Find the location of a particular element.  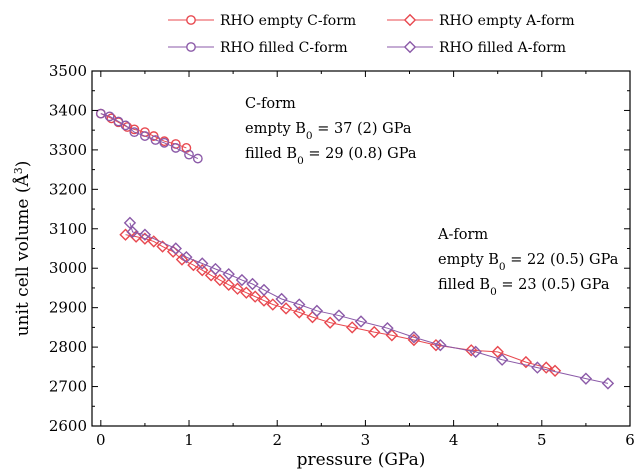

annotation-text: A-form is located at coordinates (462, 235).